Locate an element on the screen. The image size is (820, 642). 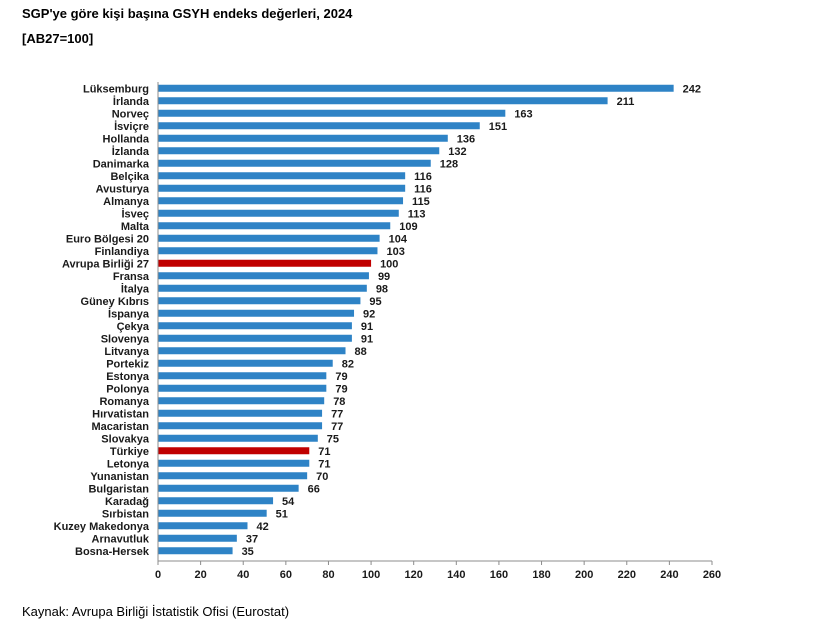
category-label: İsveç is located at coordinates (135, 213).